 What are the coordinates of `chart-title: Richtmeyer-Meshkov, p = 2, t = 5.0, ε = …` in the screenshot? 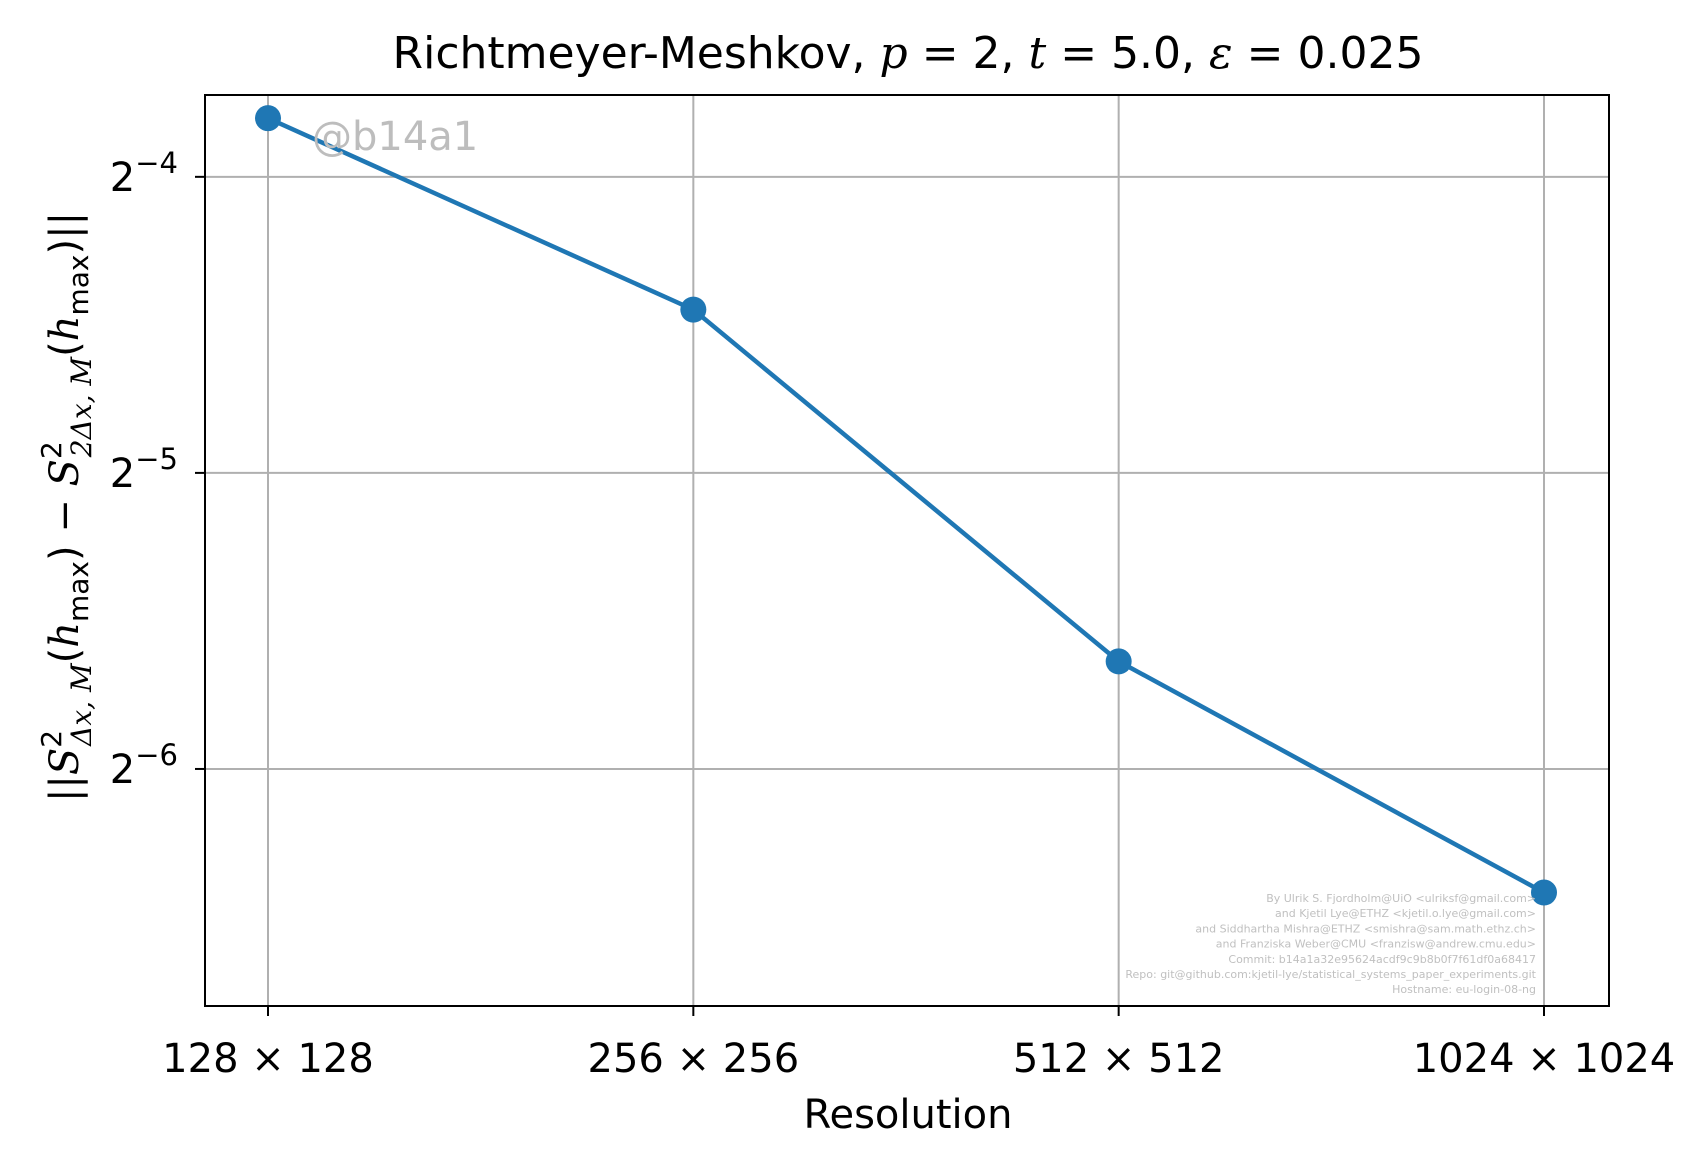 It's located at (908, 53).